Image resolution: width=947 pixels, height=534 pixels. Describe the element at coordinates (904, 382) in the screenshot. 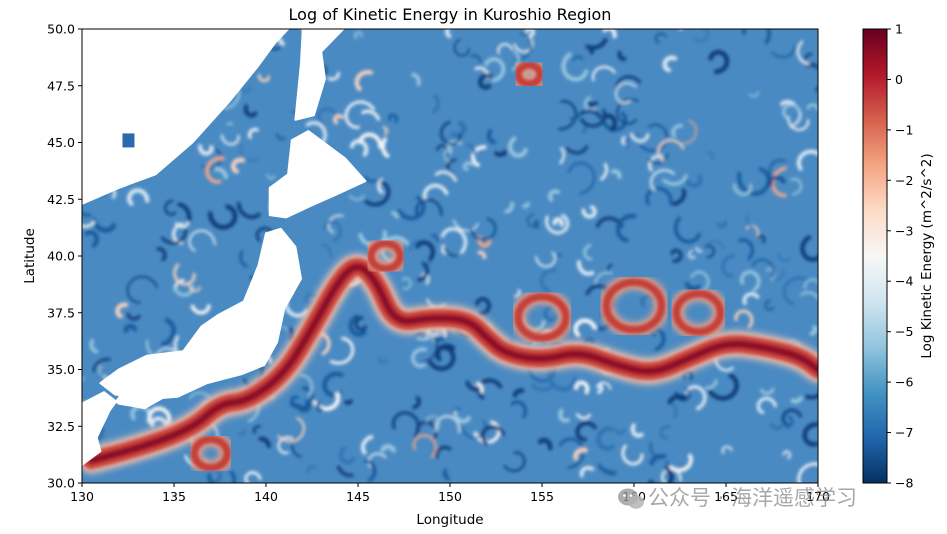

I see `colorbar-tick-label: −6` at that location.